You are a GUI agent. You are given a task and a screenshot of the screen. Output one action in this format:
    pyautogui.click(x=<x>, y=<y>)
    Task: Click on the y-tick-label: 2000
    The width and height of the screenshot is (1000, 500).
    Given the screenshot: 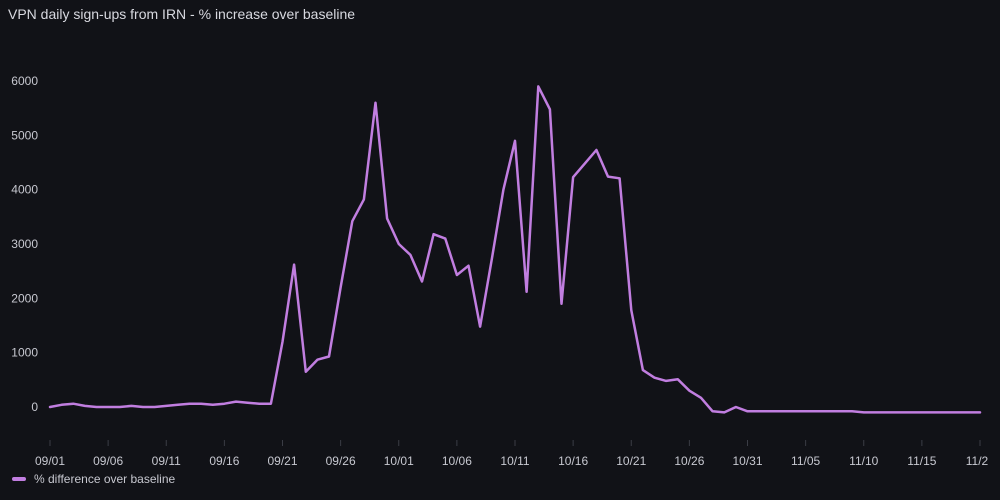 What is the action you would take?
    pyautogui.click(x=24, y=298)
    